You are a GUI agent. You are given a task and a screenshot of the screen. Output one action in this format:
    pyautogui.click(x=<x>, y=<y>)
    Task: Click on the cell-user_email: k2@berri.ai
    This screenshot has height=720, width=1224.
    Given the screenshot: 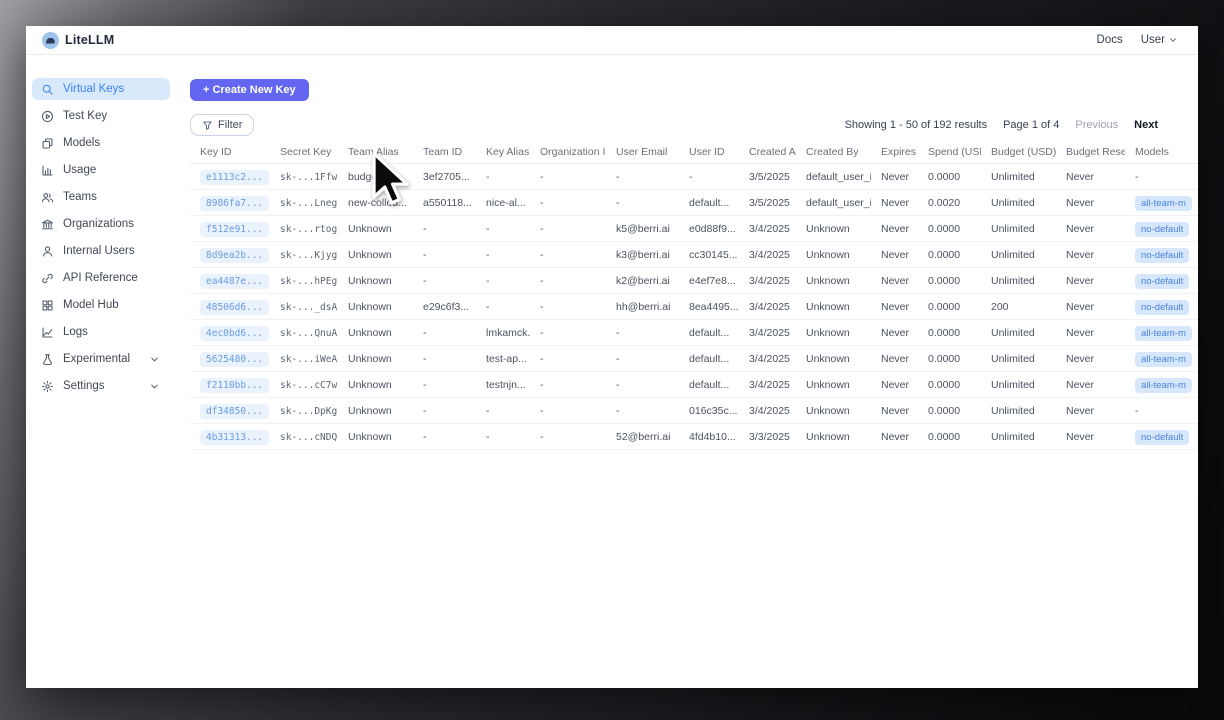 What is the action you would take?
    pyautogui.click(x=642, y=280)
    